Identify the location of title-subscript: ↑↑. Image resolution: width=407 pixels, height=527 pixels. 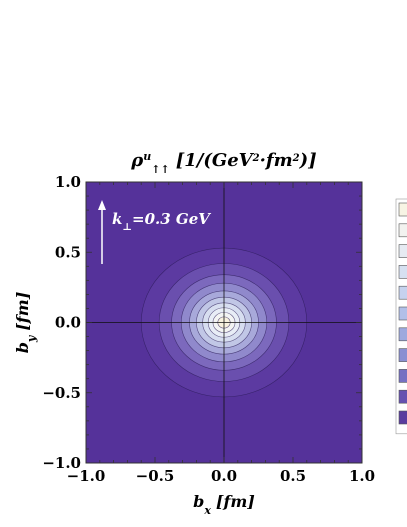
(160, 169).